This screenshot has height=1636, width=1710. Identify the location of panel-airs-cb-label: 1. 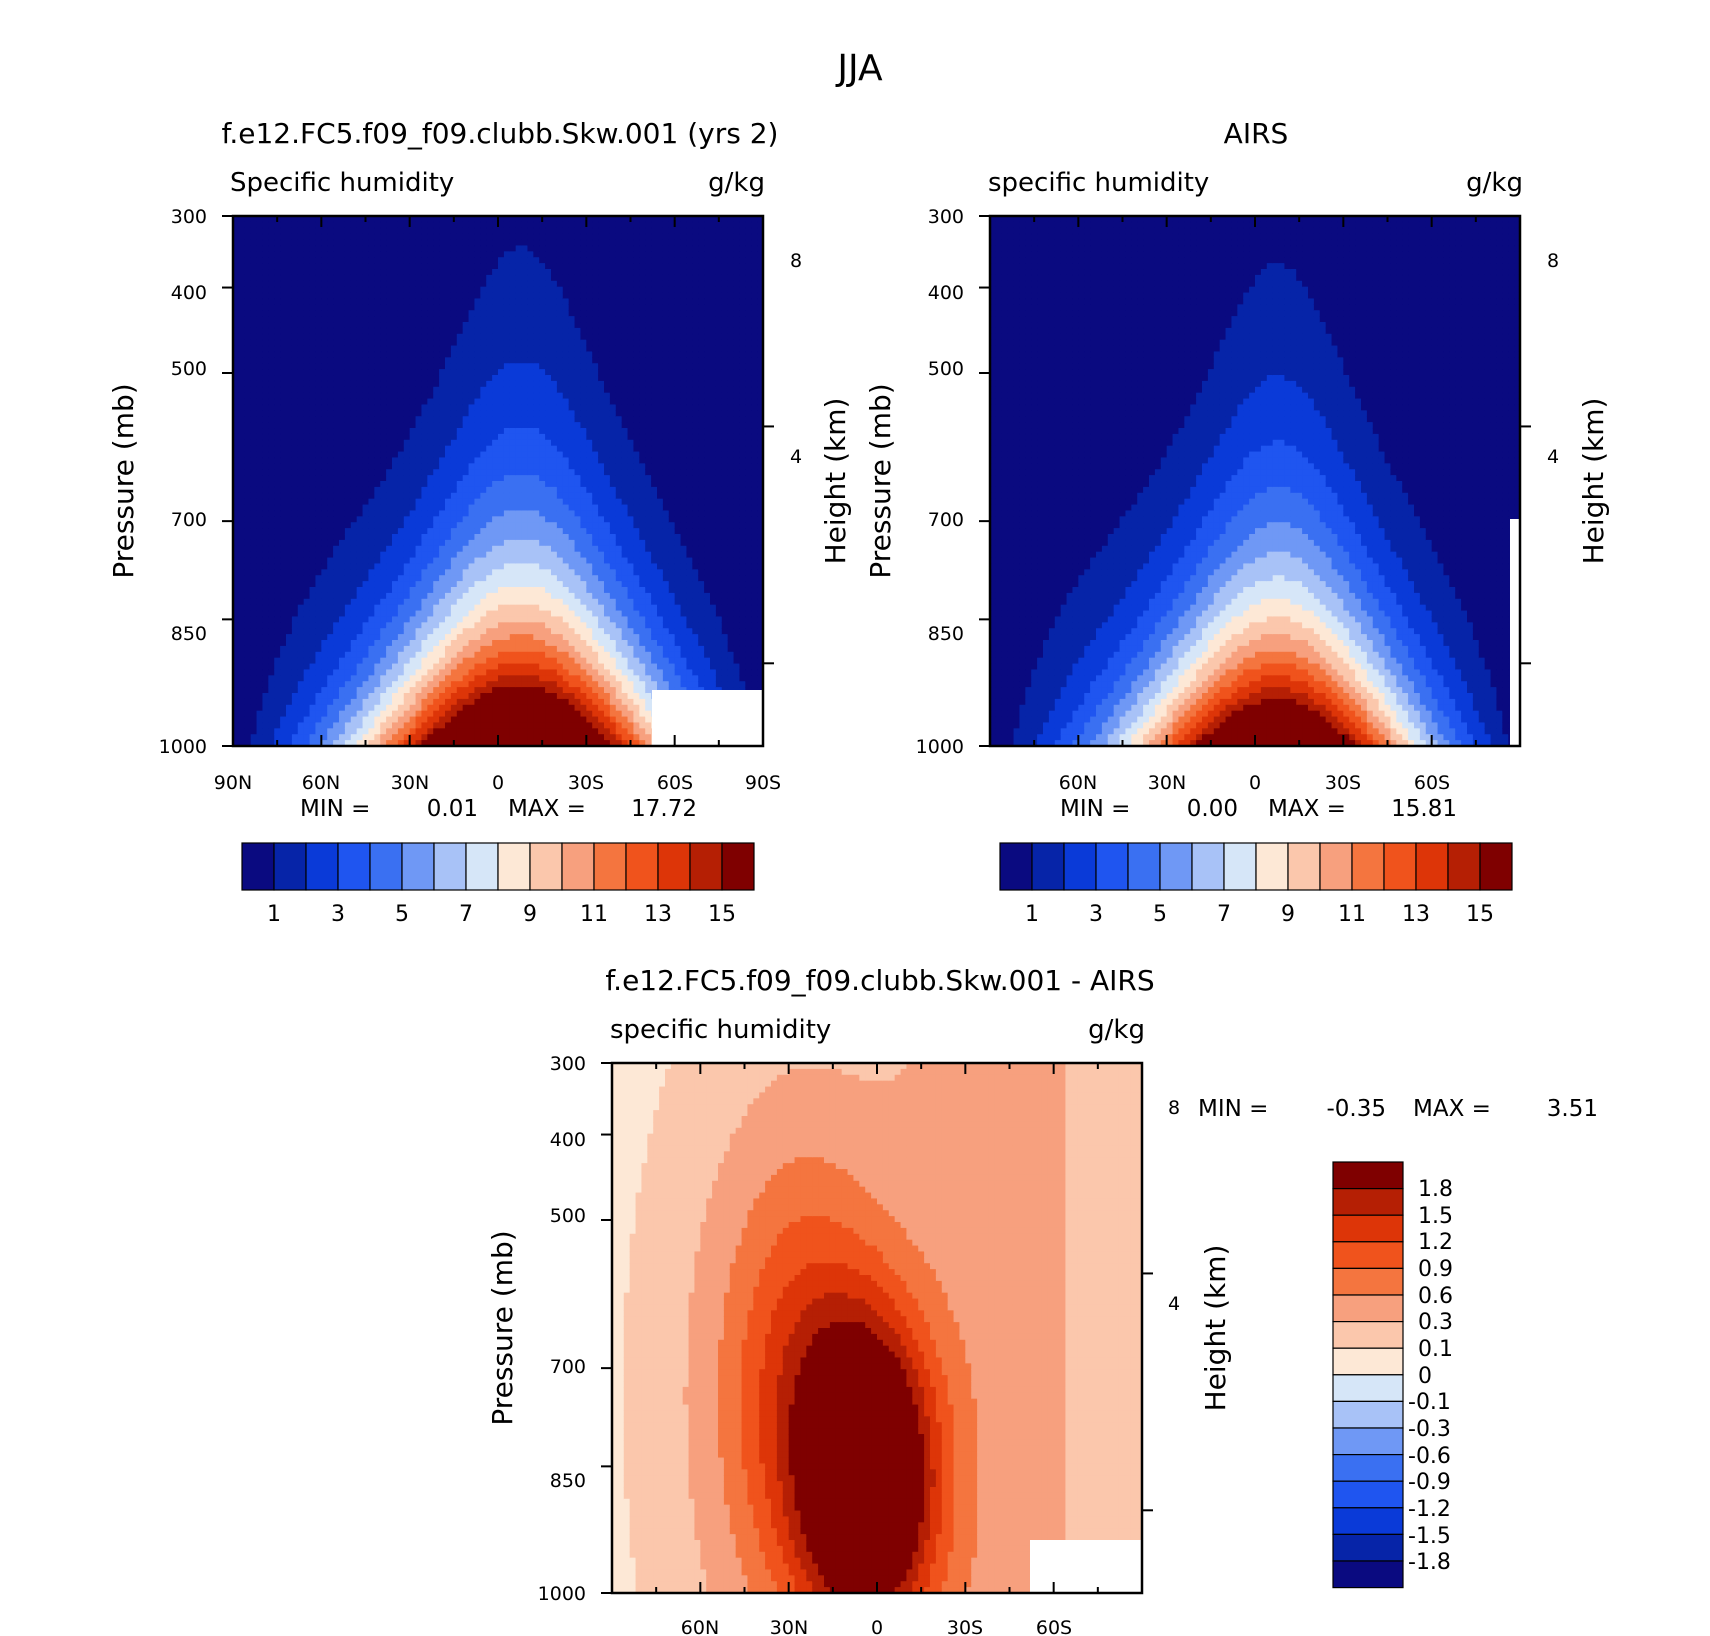
(1032, 914).